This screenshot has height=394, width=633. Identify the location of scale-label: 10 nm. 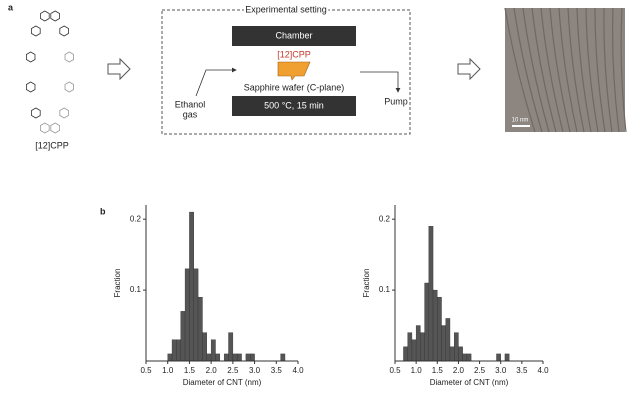
(520, 121).